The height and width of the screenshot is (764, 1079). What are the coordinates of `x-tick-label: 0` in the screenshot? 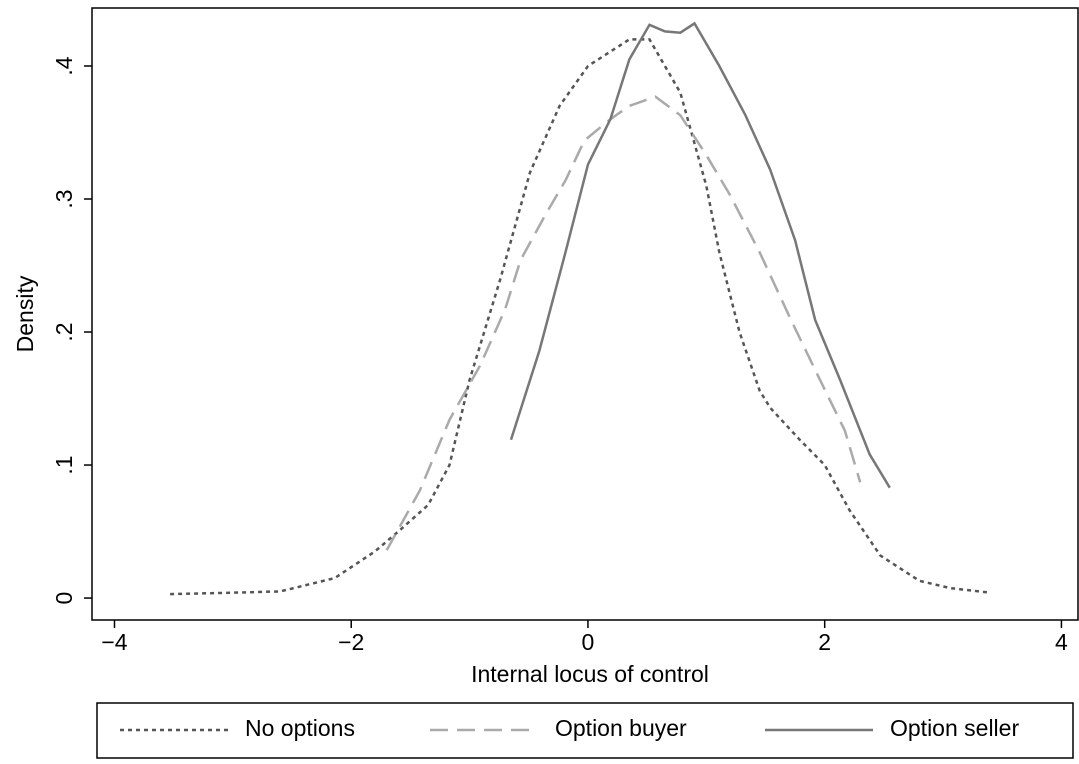 It's located at (588, 642).